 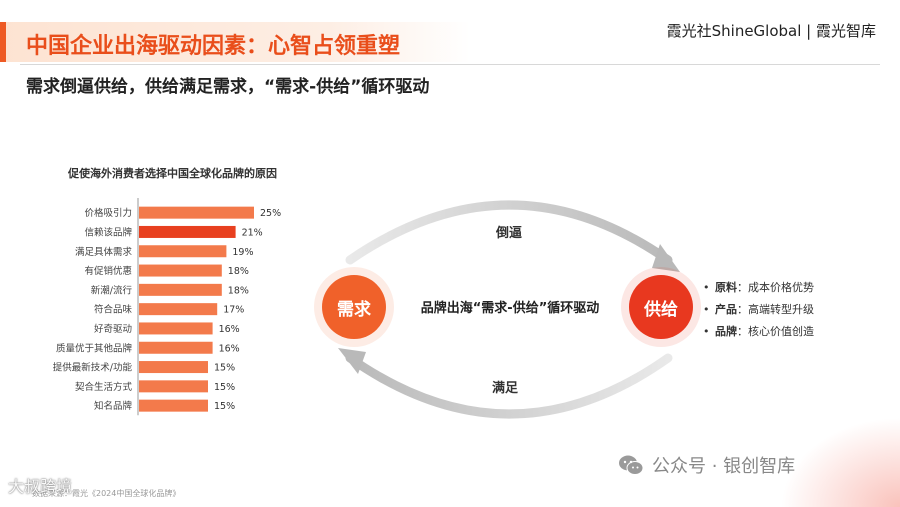 I want to click on bottom-arc-arrow, so click(x=509, y=386).